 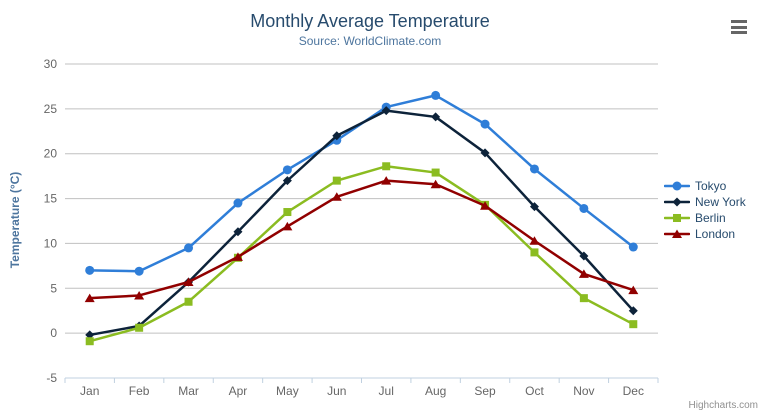 I want to click on y-axis-tick-label: -5, so click(x=51, y=378).